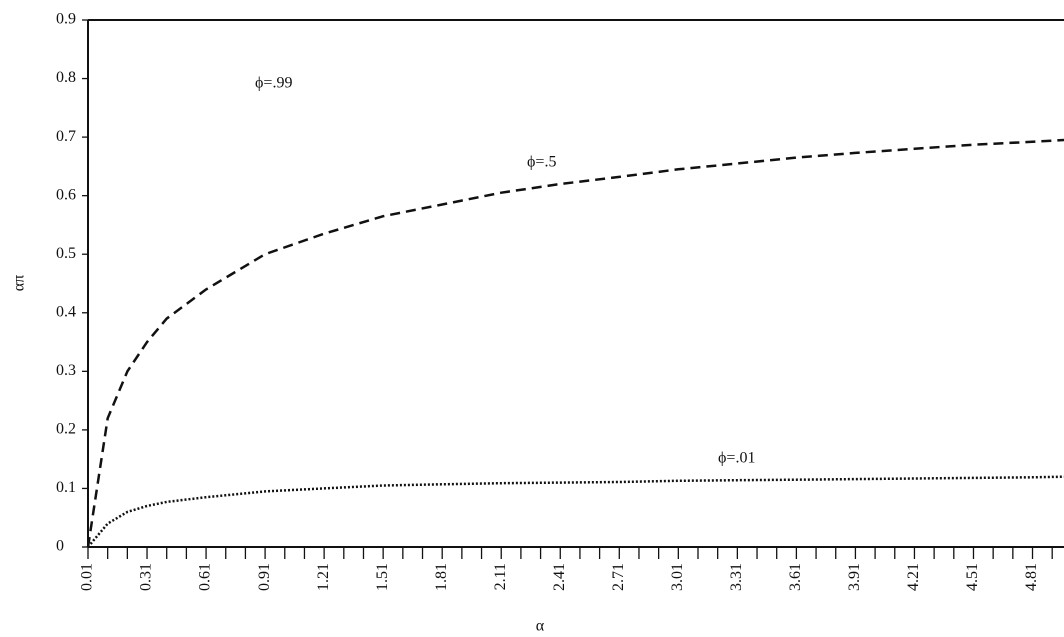  What do you see at coordinates (66, 77) in the screenshot?
I see `y-tick-label: 0.8` at bounding box center [66, 77].